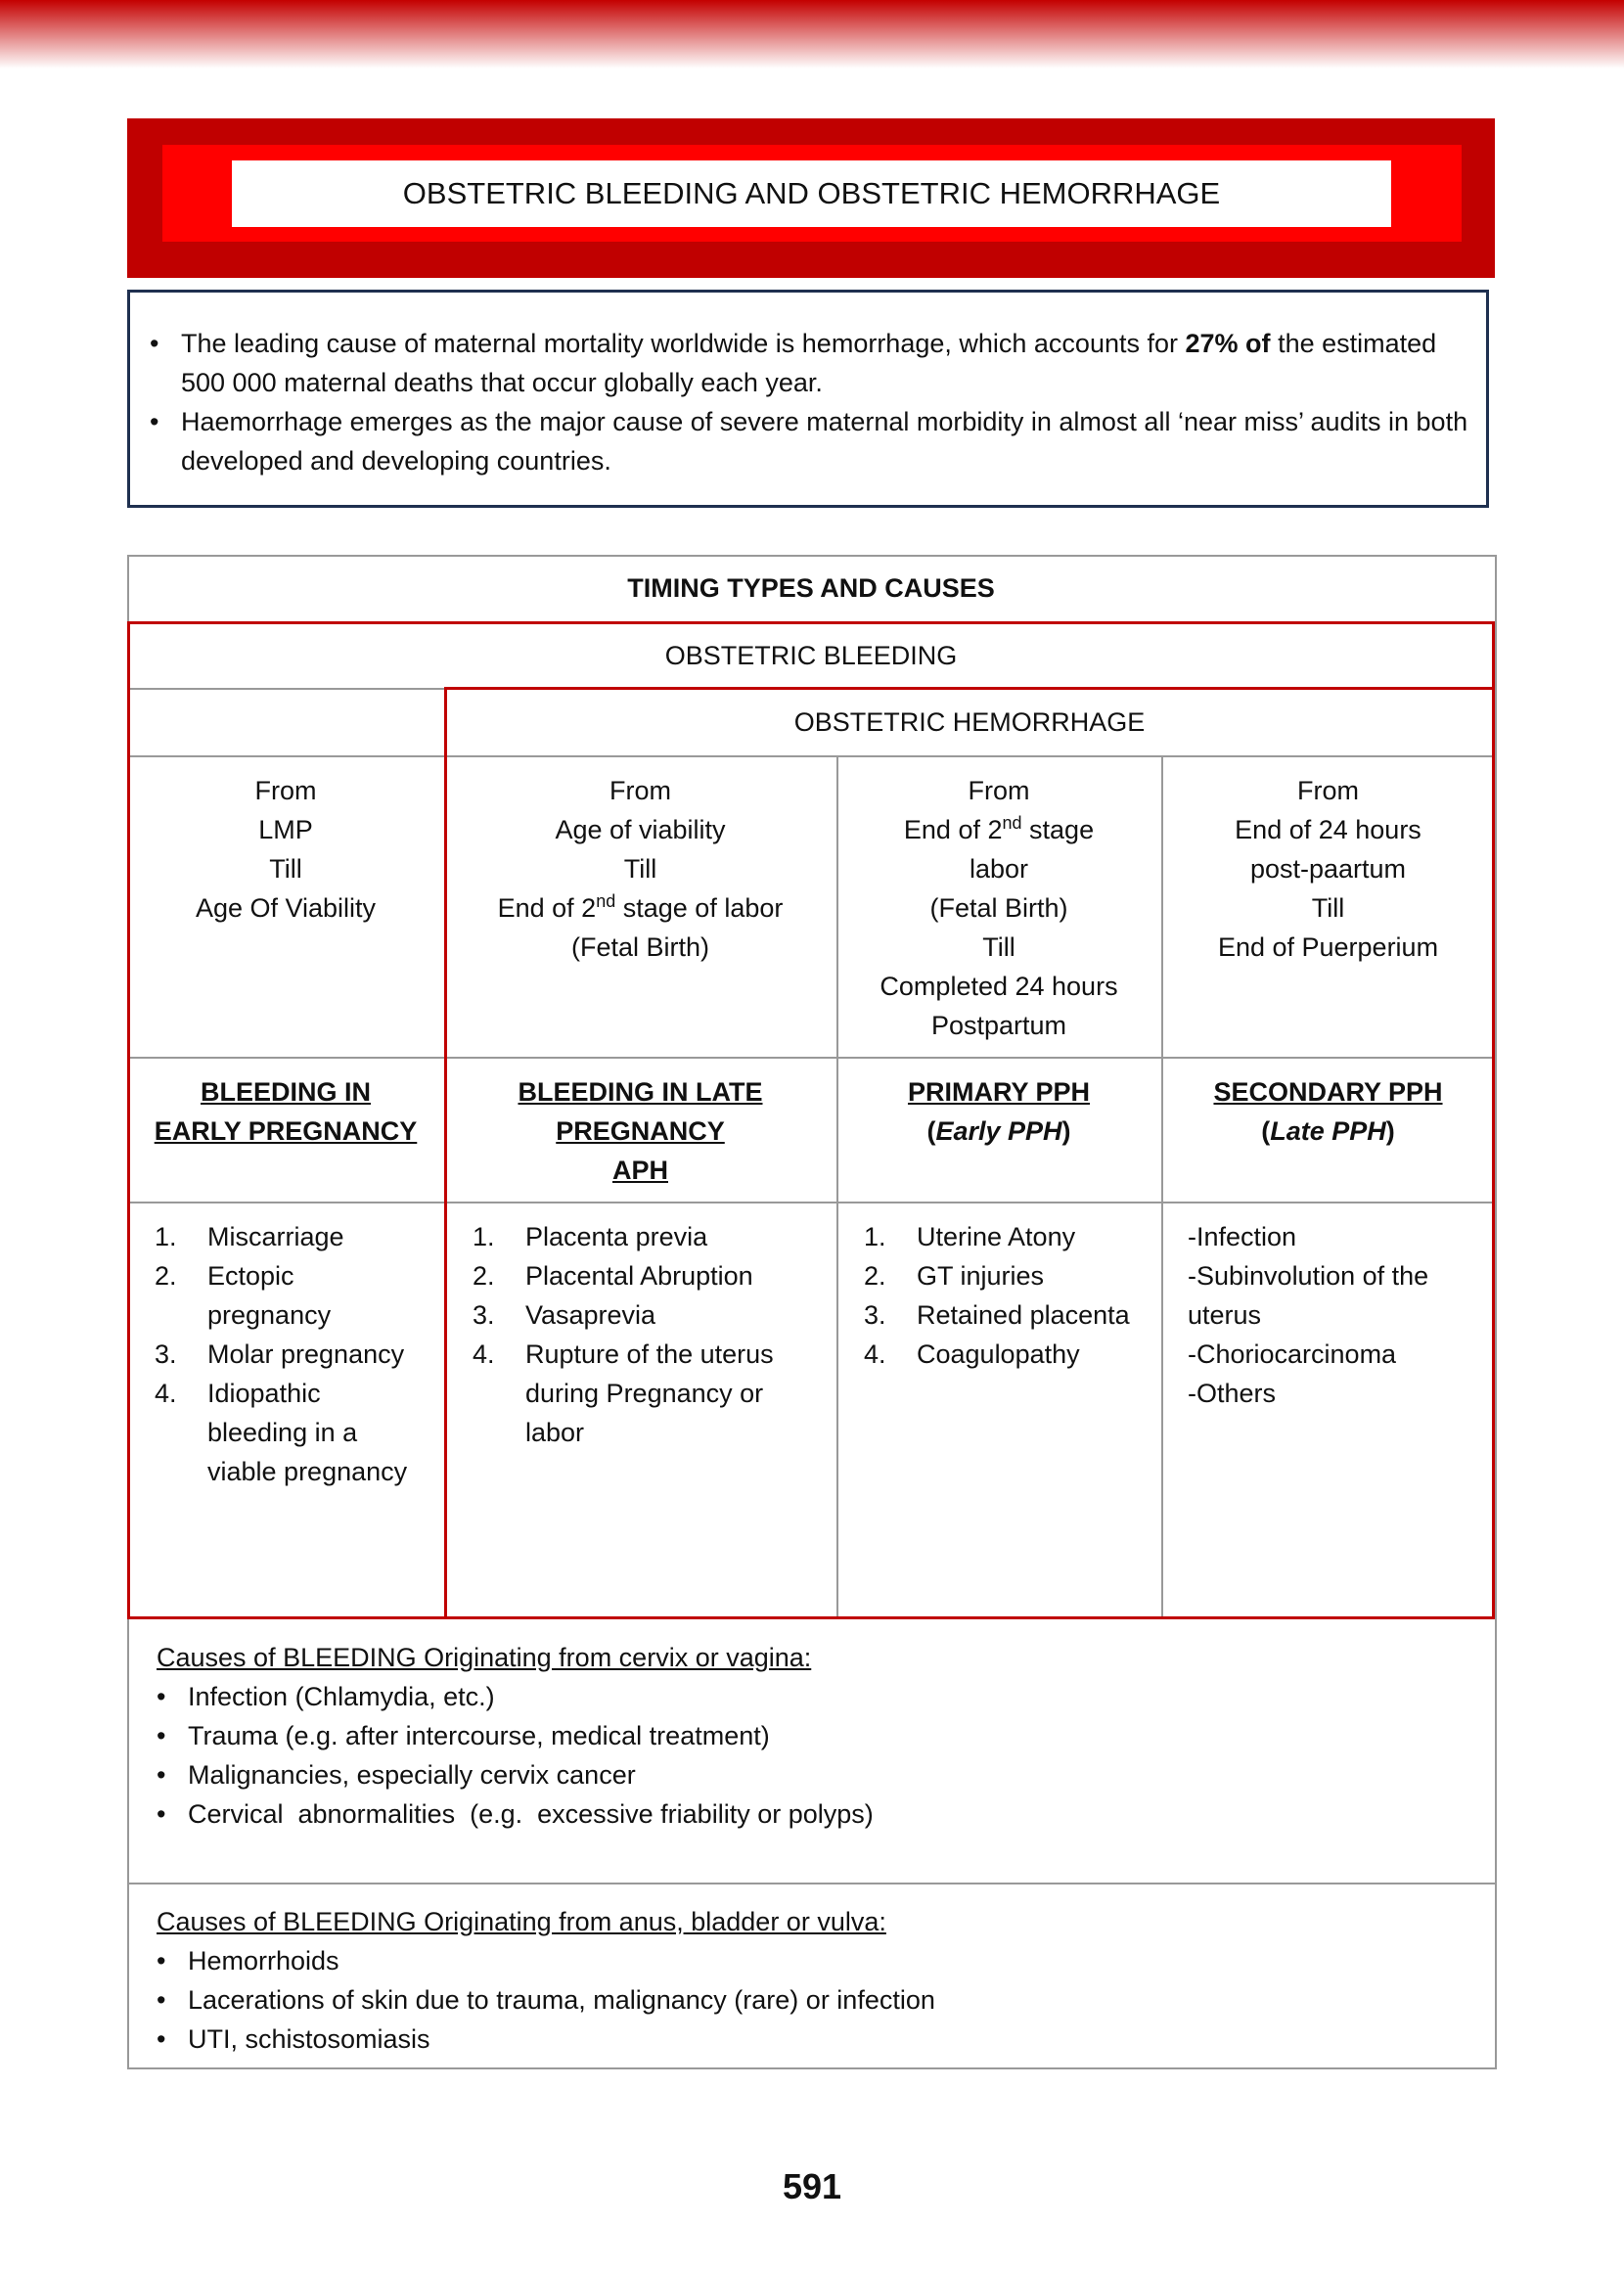 The height and width of the screenshot is (2270, 1624). I want to click on cause: 1. Placenta previa, so click(644, 1236).